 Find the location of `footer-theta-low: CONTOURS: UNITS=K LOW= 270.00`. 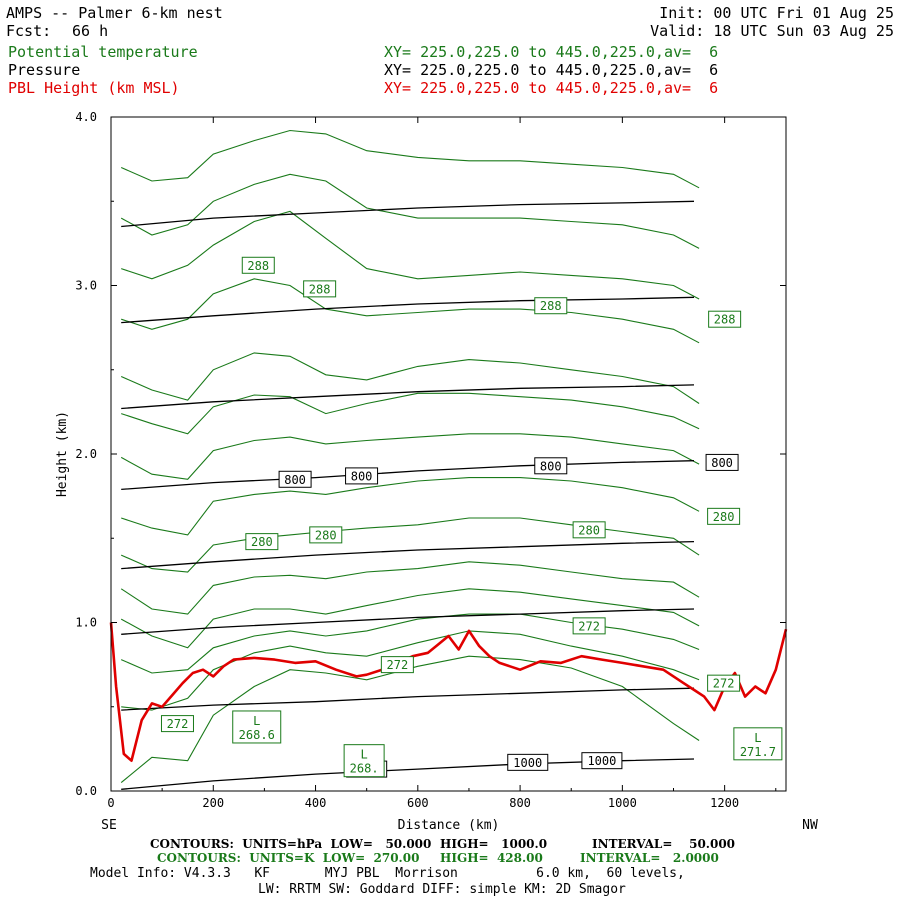

footer-theta-low: CONTOURS: UNITS=K LOW= 270.00 is located at coordinates (288, 858).